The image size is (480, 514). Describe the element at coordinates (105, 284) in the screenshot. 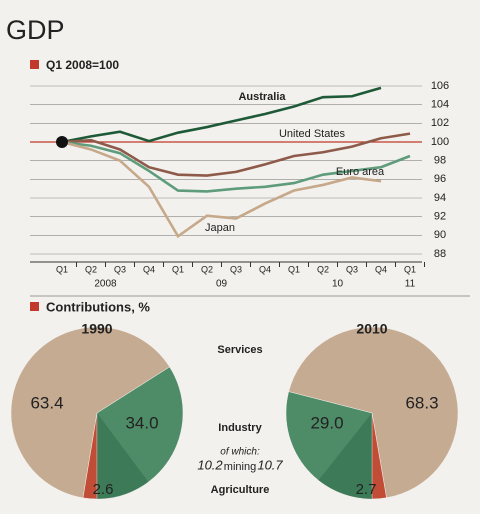

I see `year-label: 2008` at that location.